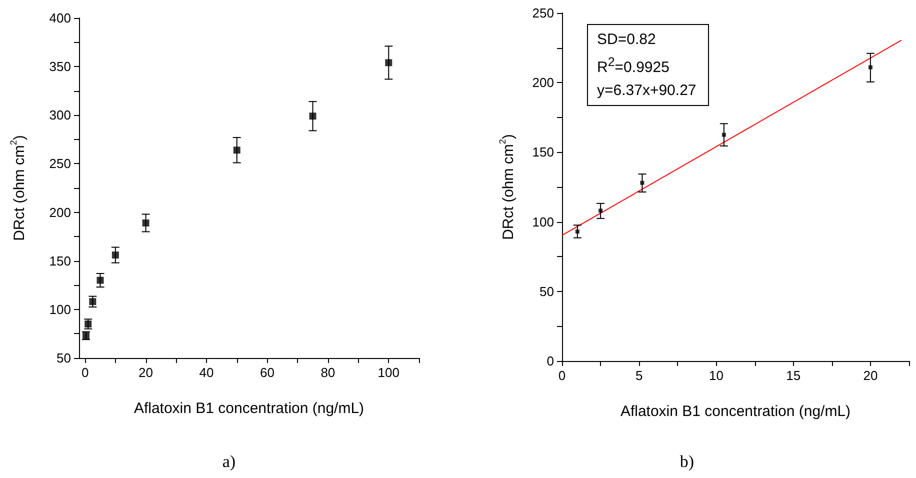 This screenshot has width=916, height=478. I want to click on x-tick-label: 15, so click(793, 375).